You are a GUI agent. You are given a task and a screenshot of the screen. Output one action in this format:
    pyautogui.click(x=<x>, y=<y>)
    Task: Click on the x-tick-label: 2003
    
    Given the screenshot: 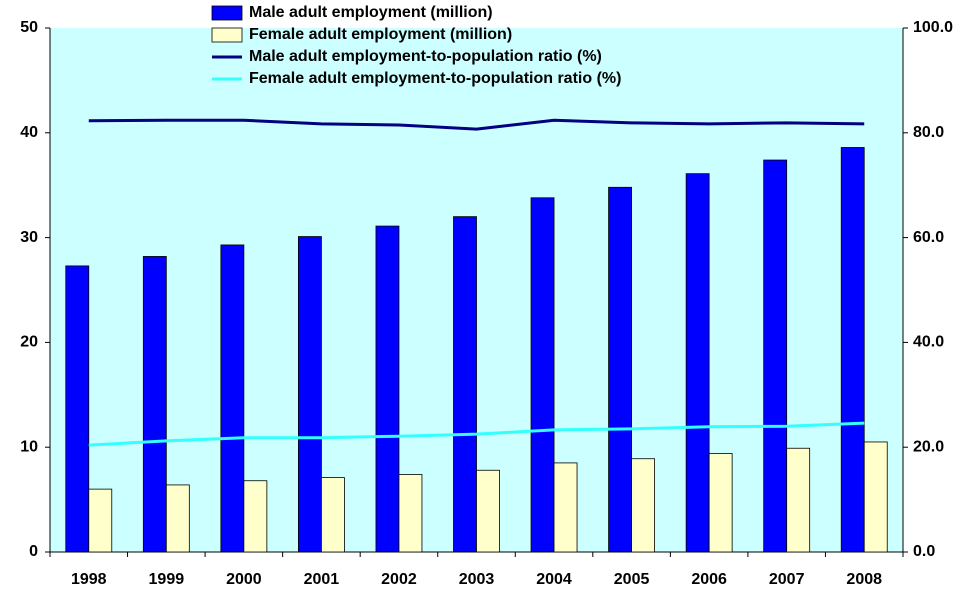 What is the action you would take?
    pyautogui.click(x=477, y=579)
    